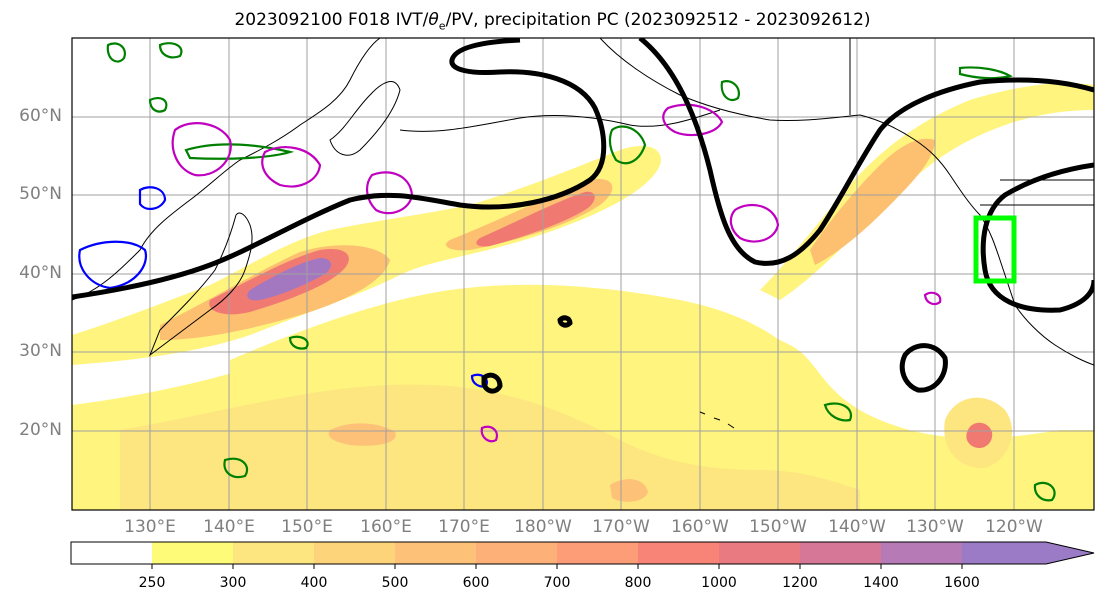 Image resolution: width=1105 pixels, height=603 pixels. Describe the element at coordinates (362, 434) in the screenshot. I see `ivt-tropical-core` at that location.